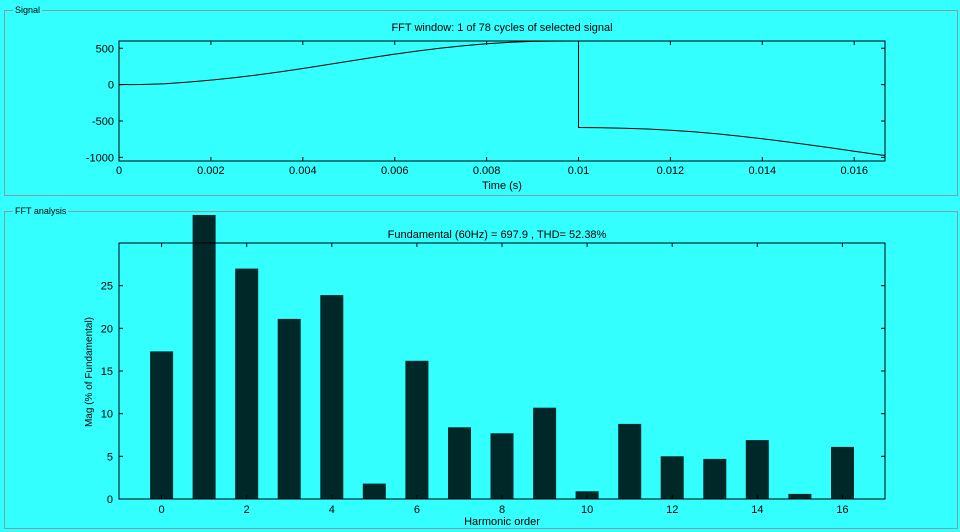 The width and height of the screenshot is (960, 532). Describe the element at coordinates (587, 510) in the screenshot. I see `fft-xtick-label: 10` at that location.